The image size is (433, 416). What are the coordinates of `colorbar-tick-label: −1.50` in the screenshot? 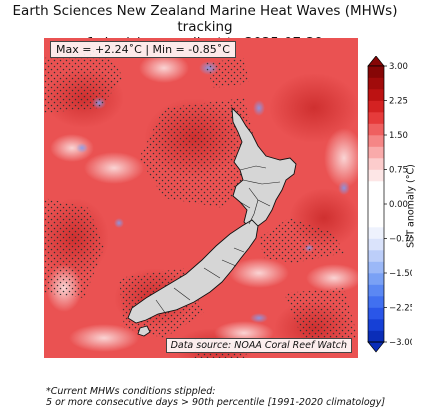 It's located at (400, 274).